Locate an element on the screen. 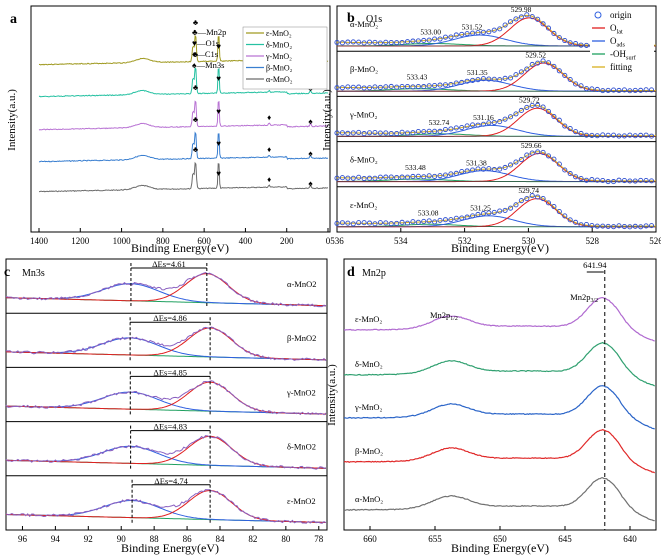  panel-b-lat-value: 529.72 is located at coordinates (529, 100).